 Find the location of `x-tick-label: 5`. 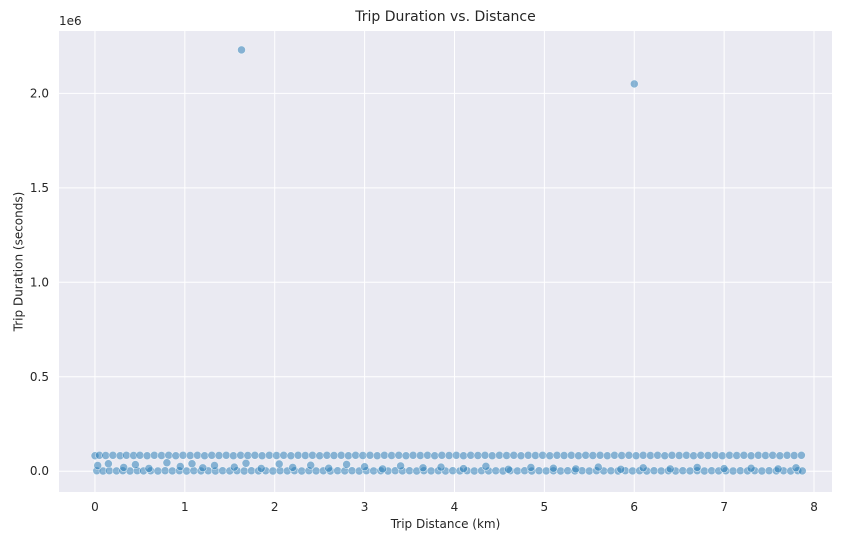

x-tick-label: 5 is located at coordinates (545, 507).